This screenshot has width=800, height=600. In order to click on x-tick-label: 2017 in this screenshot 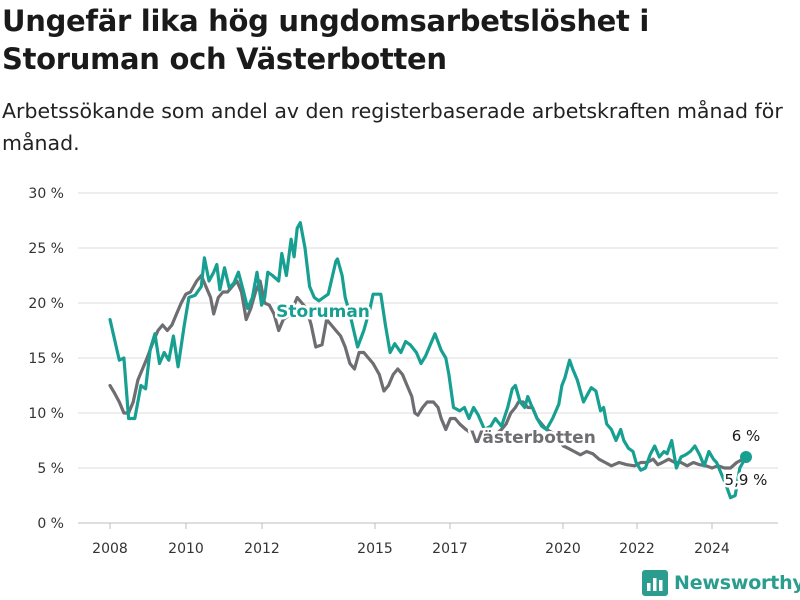, I will do `click(450, 549)`.